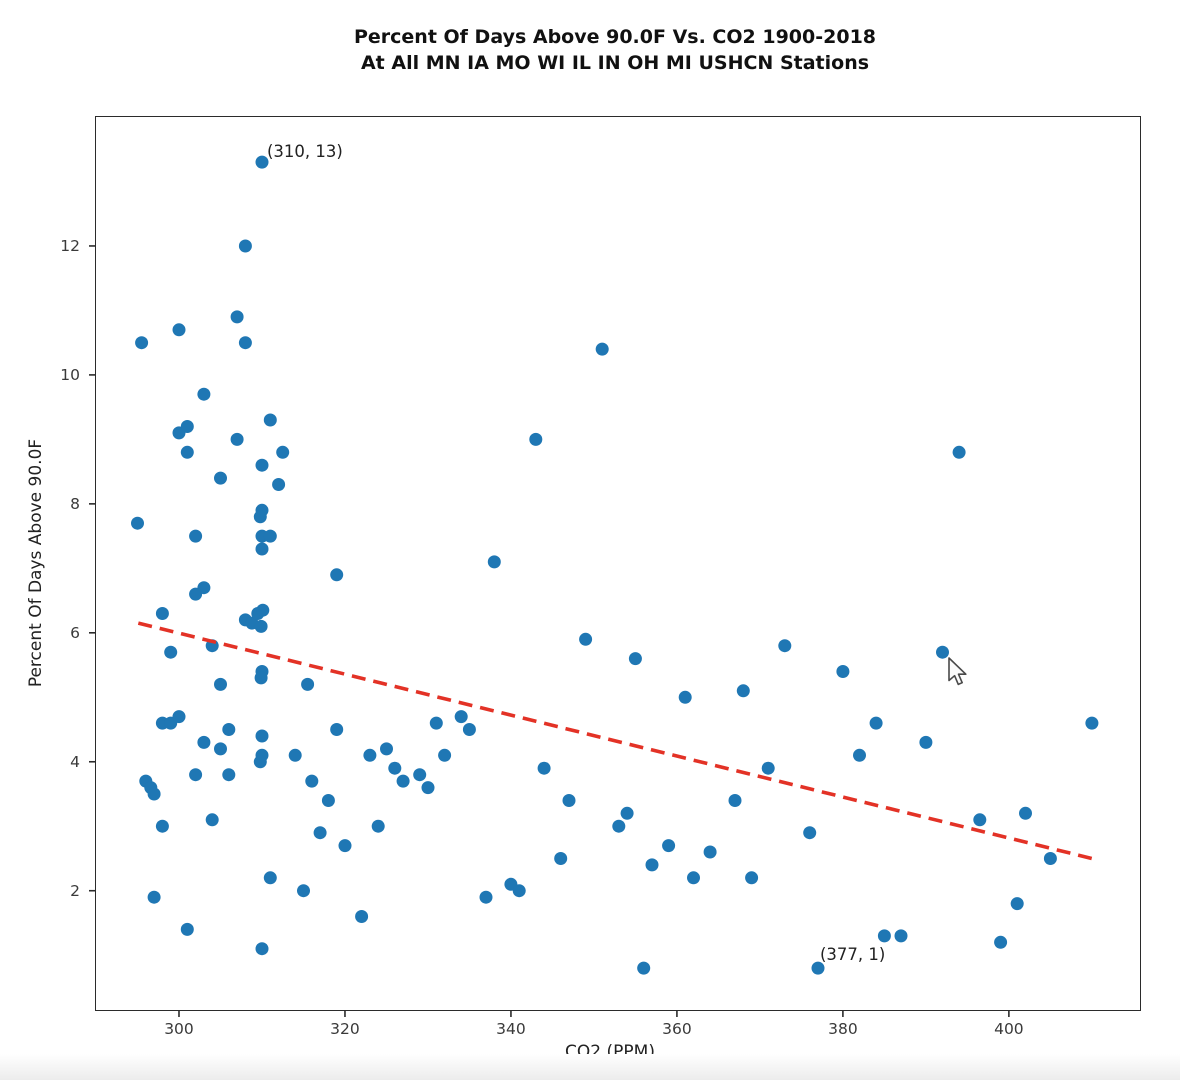 Image resolution: width=1180 pixels, height=1080 pixels. What do you see at coordinates (1009, 1029) in the screenshot?
I see `x-tick-label: 400` at bounding box center [1009, 1029].